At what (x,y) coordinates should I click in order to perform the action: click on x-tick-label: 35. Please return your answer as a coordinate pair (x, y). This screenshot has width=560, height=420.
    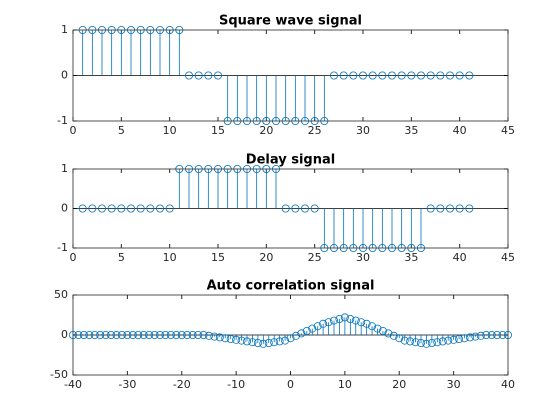
    Looking at the image, I should click on (411, 130).